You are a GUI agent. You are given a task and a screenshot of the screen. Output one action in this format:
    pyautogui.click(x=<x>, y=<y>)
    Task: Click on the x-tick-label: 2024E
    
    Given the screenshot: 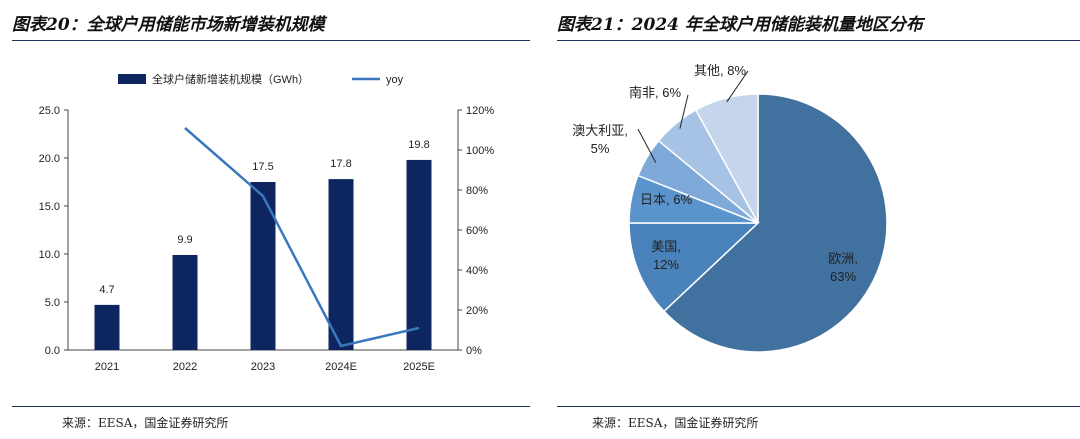 What is the action you would take?
    pyautogui.click(x=341, y=367)
    